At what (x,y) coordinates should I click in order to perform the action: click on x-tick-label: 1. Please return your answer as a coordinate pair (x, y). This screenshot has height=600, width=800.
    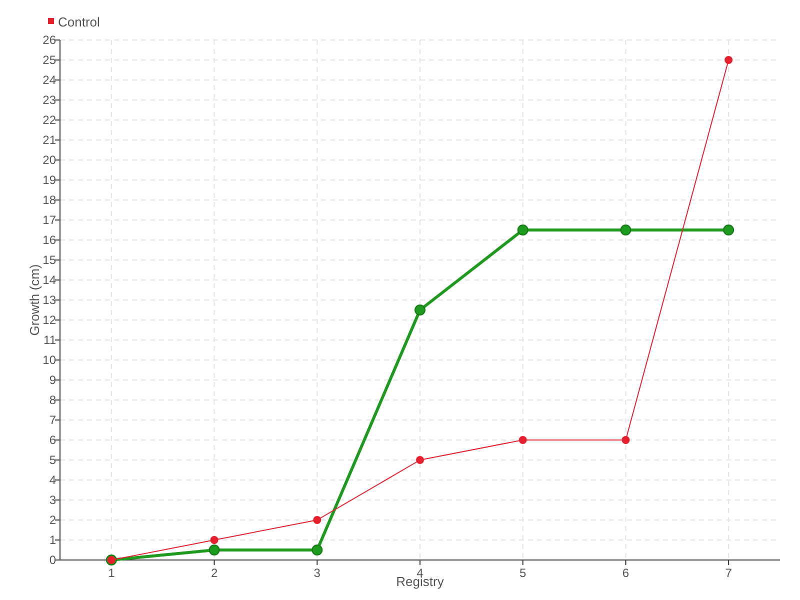
    Looking at the image, I should click on (112, 573).